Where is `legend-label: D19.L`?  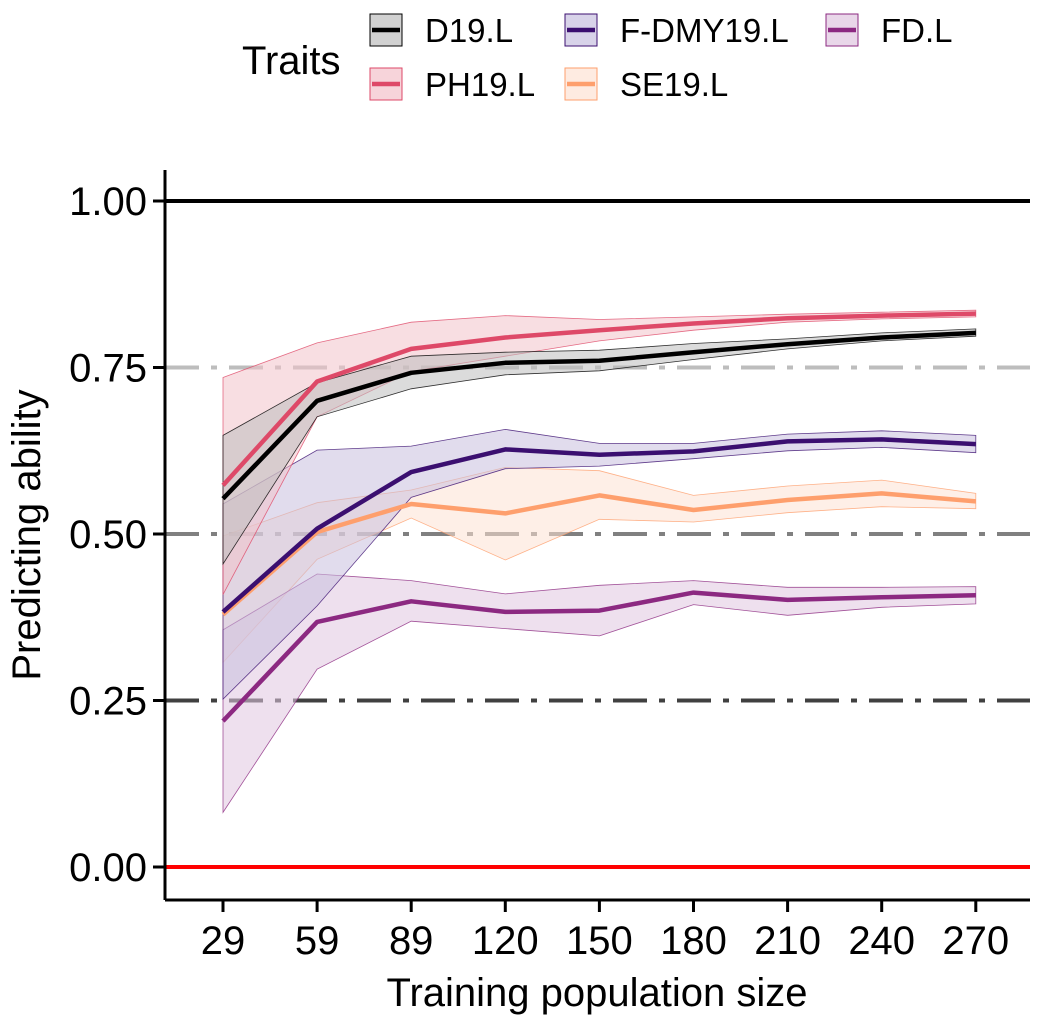 legend-label: D19.L is located at coordinates (469, 30).